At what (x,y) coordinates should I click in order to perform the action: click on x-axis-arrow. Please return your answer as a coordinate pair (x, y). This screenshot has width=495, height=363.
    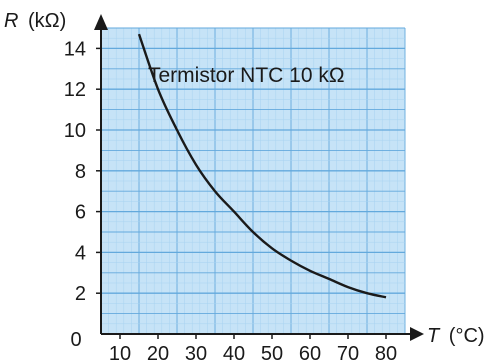
    Looking at the image, I should click on (417, 334).